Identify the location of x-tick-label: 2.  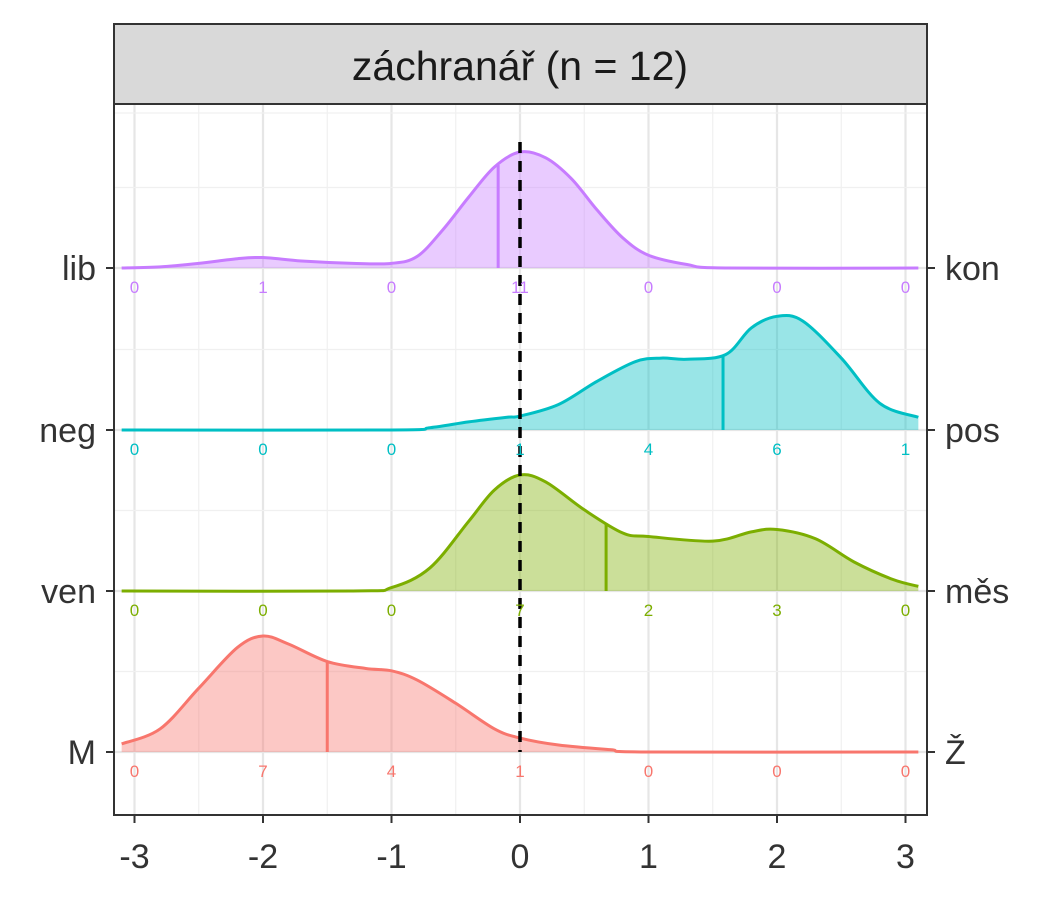
(777, 857).